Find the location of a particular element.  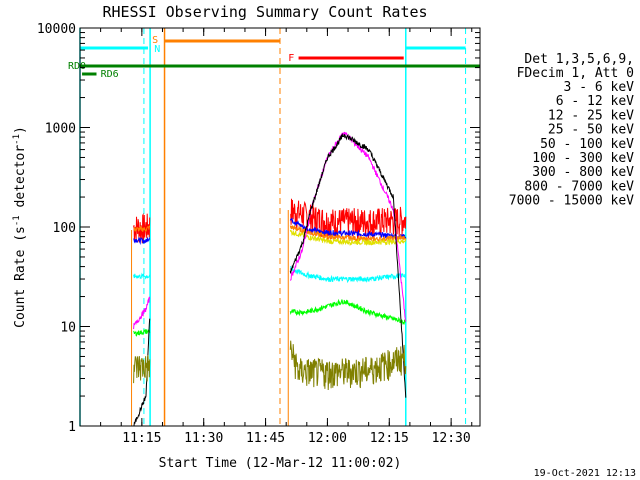

x-tick-label-12:15: 12:15 is located at coordinates (389, 438).